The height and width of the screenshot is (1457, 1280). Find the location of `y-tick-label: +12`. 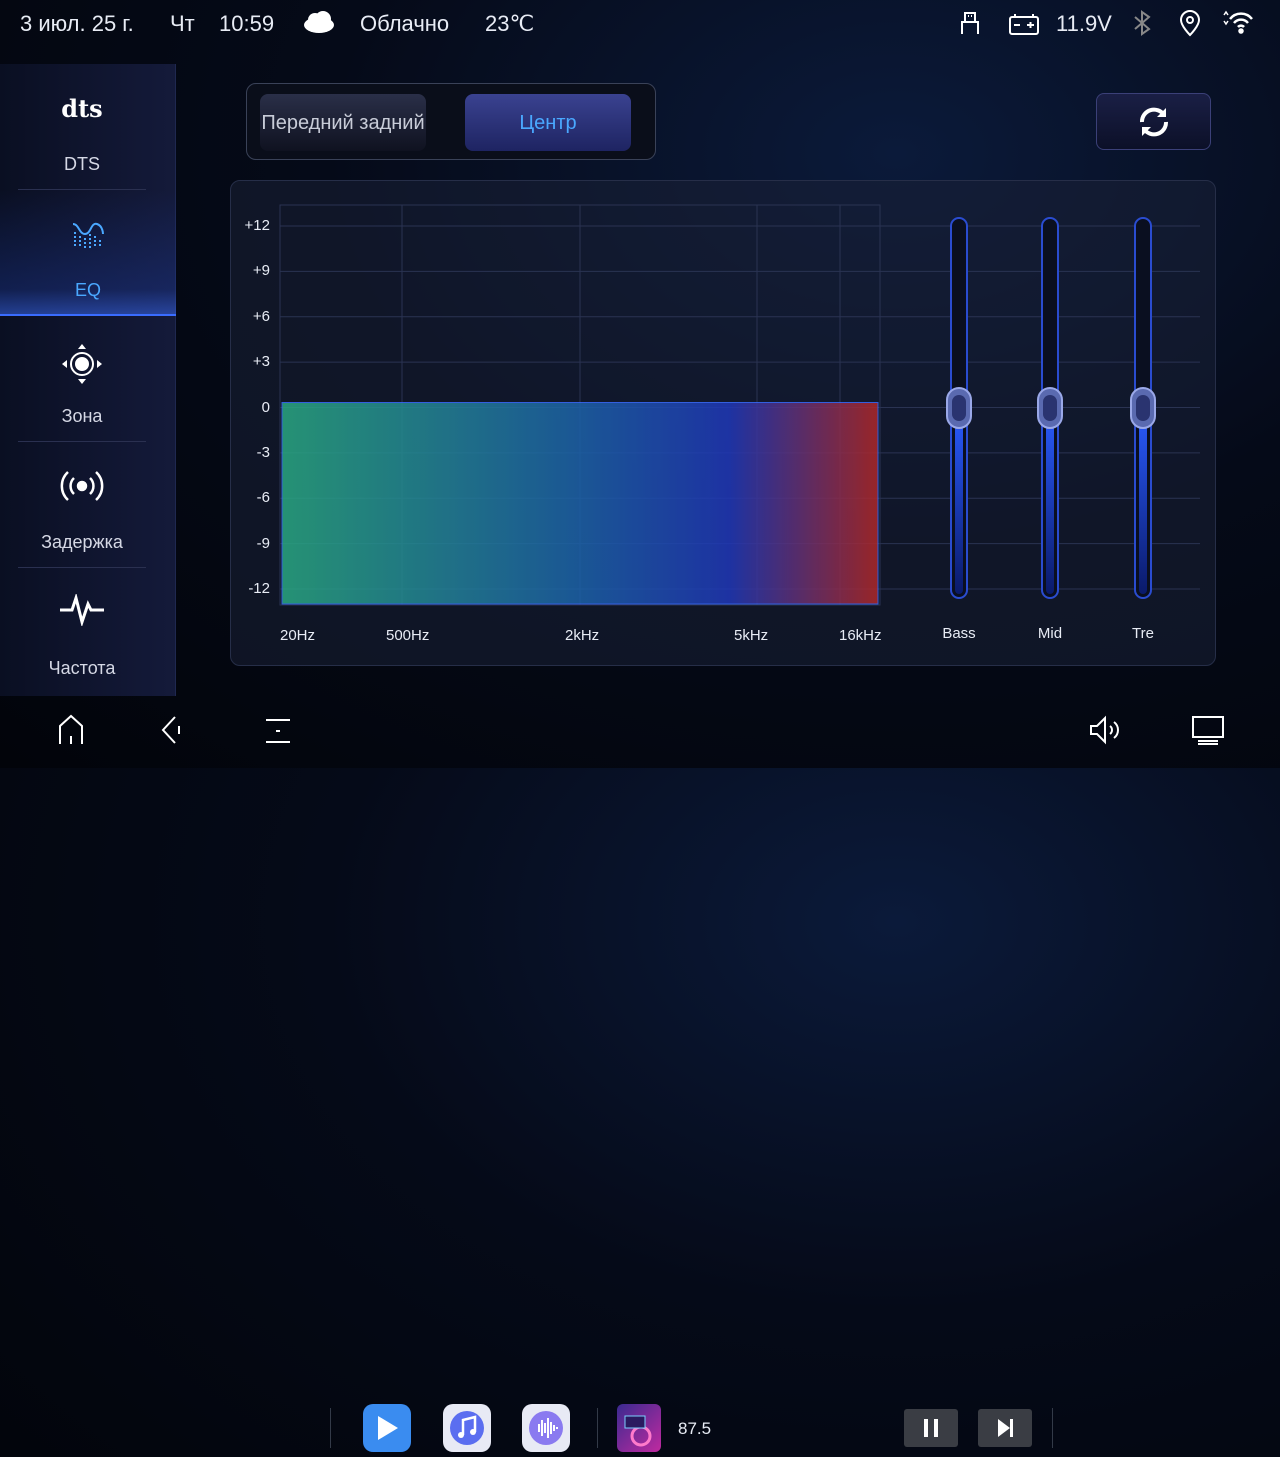

y-tick-label: +12 is located at coordinates (257, 225).